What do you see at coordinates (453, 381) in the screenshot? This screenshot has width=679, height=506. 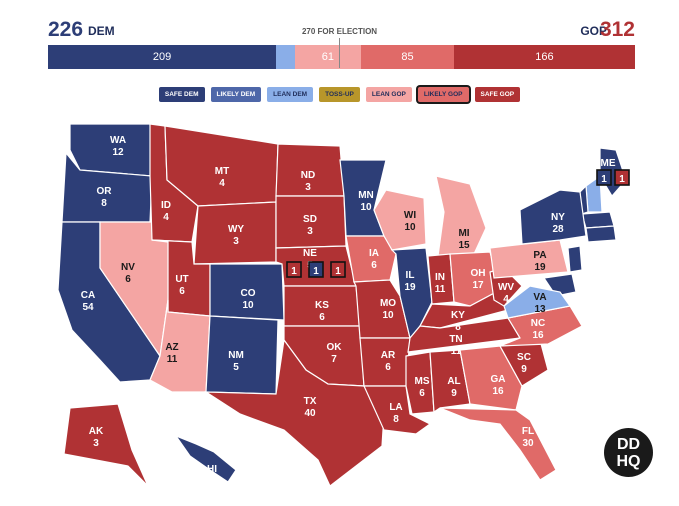 I see `state-abbr-label: AL` at bounding box center [453, 381].